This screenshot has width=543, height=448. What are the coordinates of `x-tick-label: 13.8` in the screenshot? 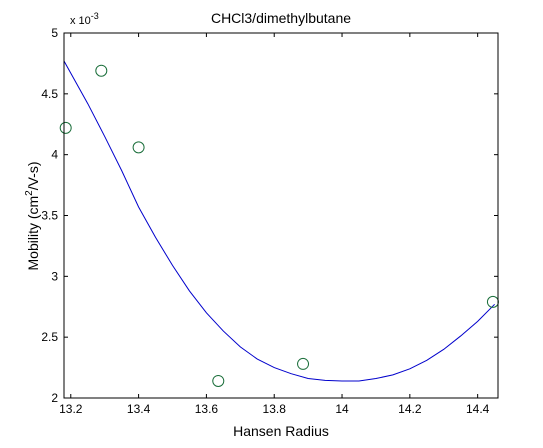 It's located at (275, 409).